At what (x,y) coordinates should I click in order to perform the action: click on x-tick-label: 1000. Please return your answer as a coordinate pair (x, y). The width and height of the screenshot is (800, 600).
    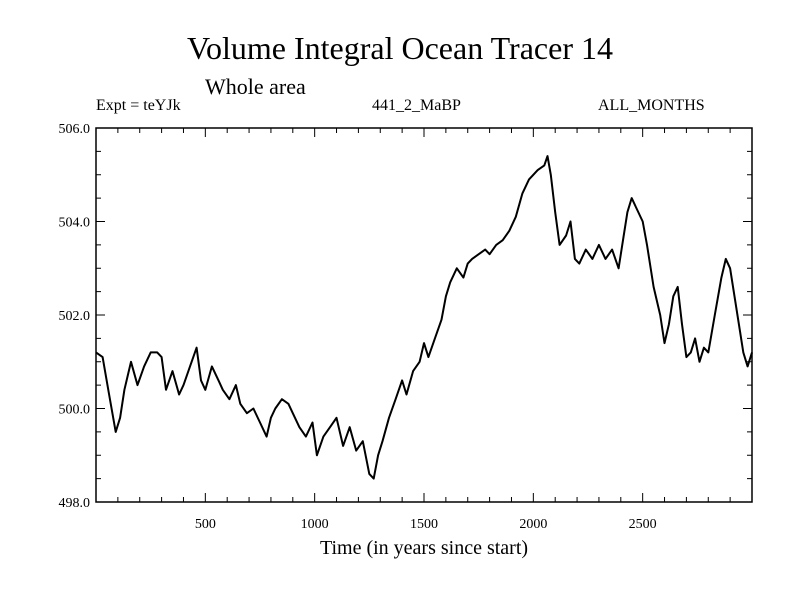
    Looking at the image, I should click on (315, 524).